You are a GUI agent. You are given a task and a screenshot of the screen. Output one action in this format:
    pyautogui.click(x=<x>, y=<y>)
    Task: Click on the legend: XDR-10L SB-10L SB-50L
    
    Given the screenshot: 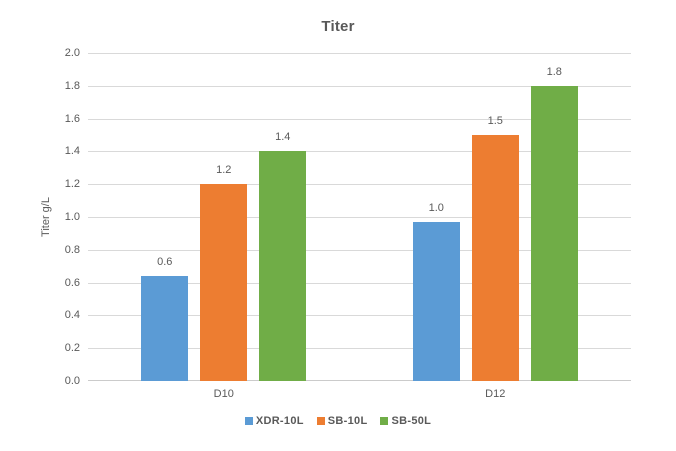 What is the action you would take?
    pyautogui.click(x=338, y=421)
    